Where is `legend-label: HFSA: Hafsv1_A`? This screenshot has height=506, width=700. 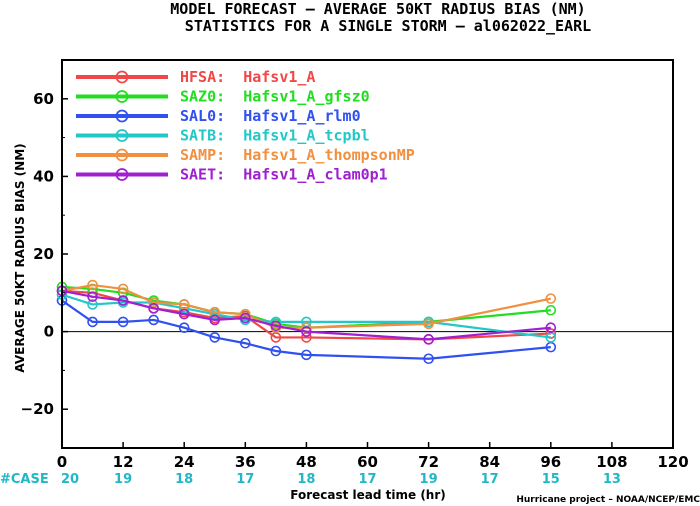 legend-label: HFSA: Hafsv1_A is located at coordinates (247, 77).